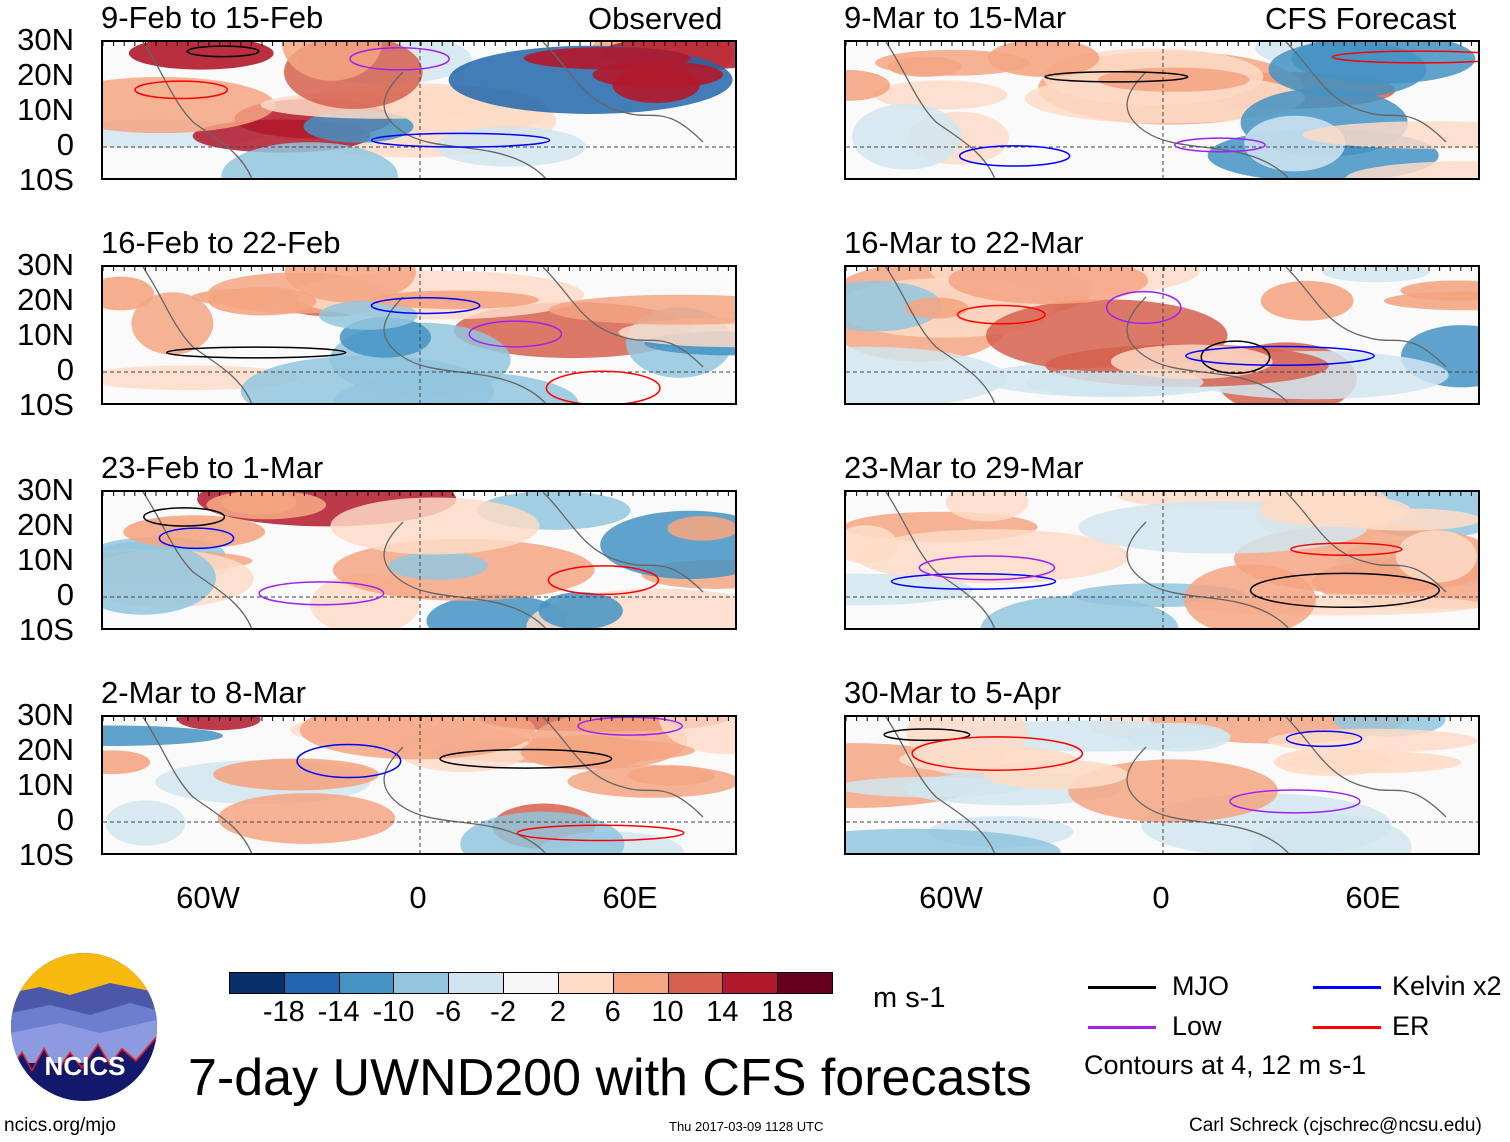 The image size is (1510, 1142). Describe the element at coordinates (393, 1012) in the screenshot. I see `colorbar-tick-label: -10` at that location.